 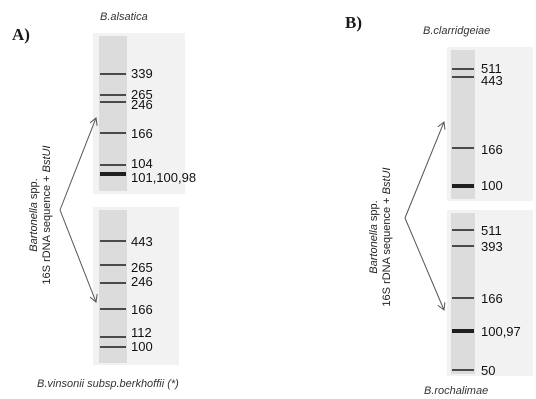 What do you see at coordinates (142, 73) in the screenshot?
I see `band-size-label: 339` at bounding box center [142, 73].